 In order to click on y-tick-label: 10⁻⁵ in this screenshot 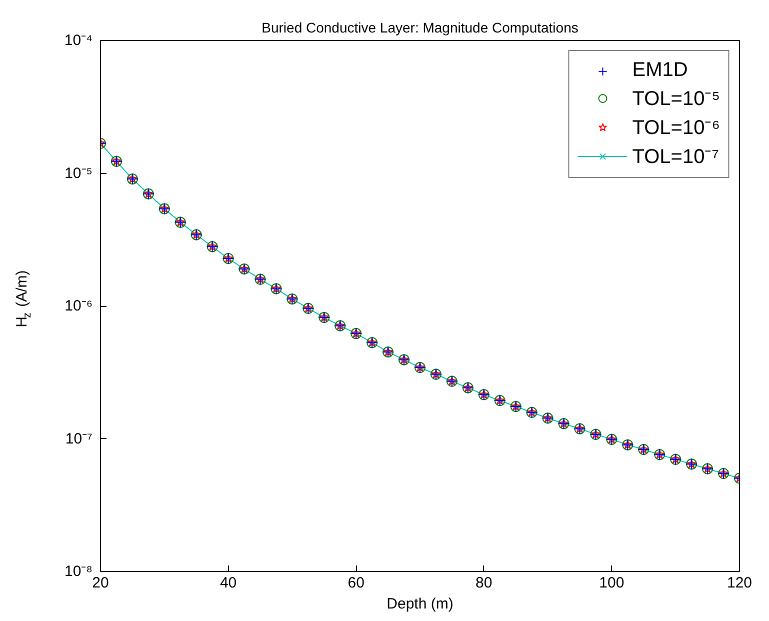, I will do `click(78, 173)`.